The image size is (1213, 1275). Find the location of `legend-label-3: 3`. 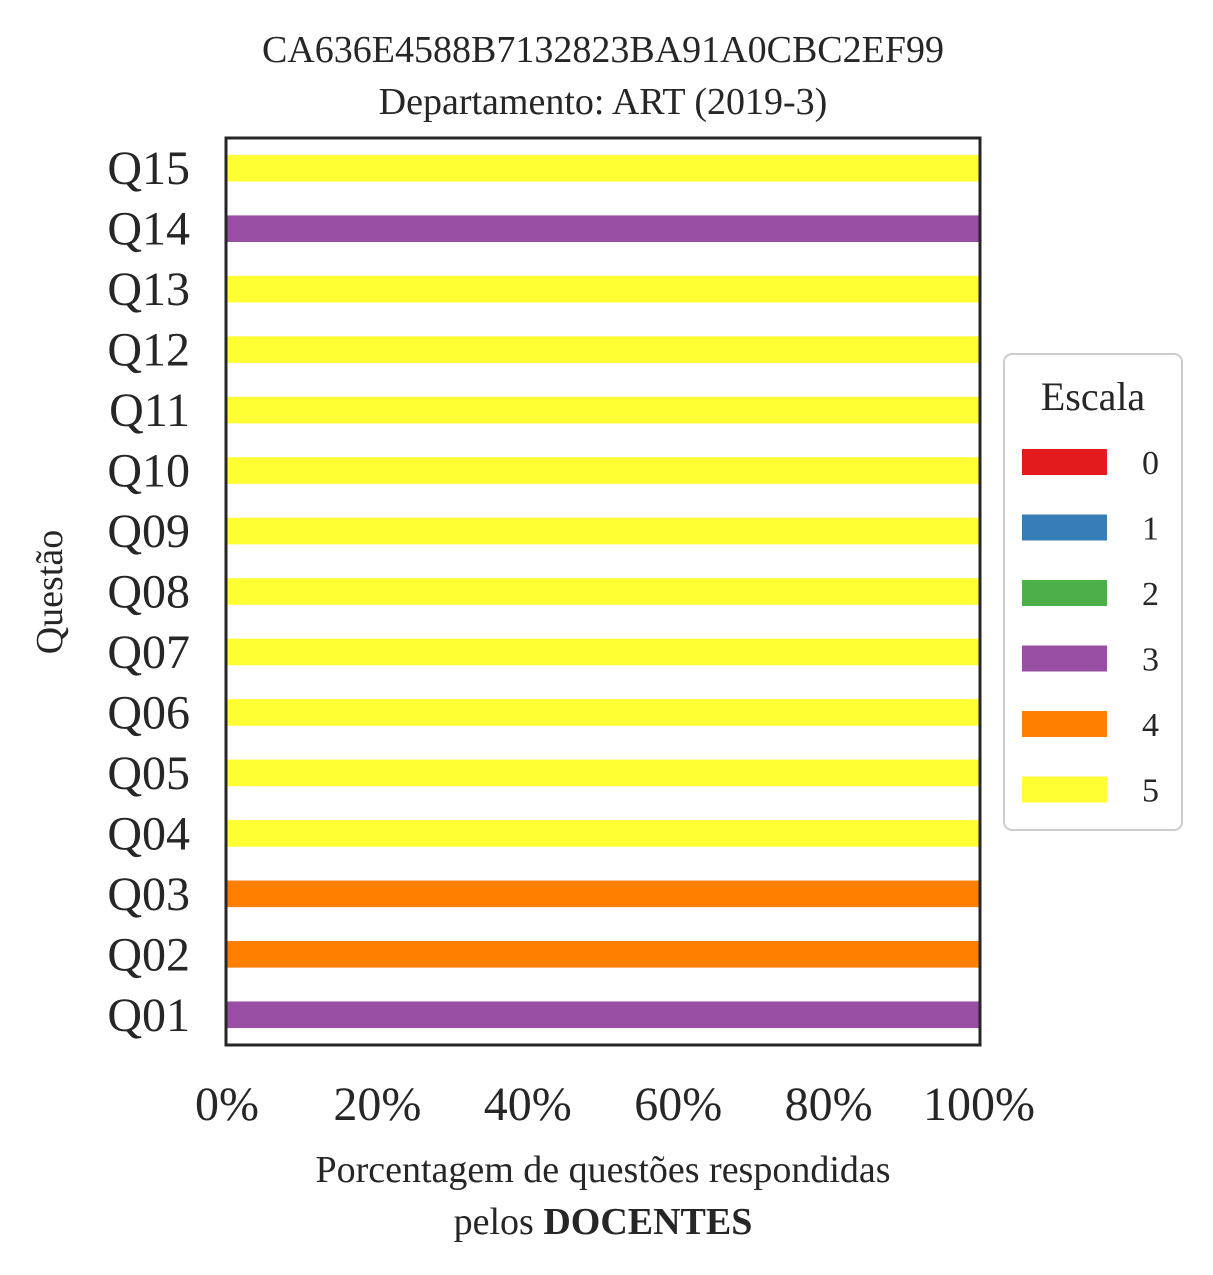

legend-label-3: 3 is located at coordinates (1150, 660).